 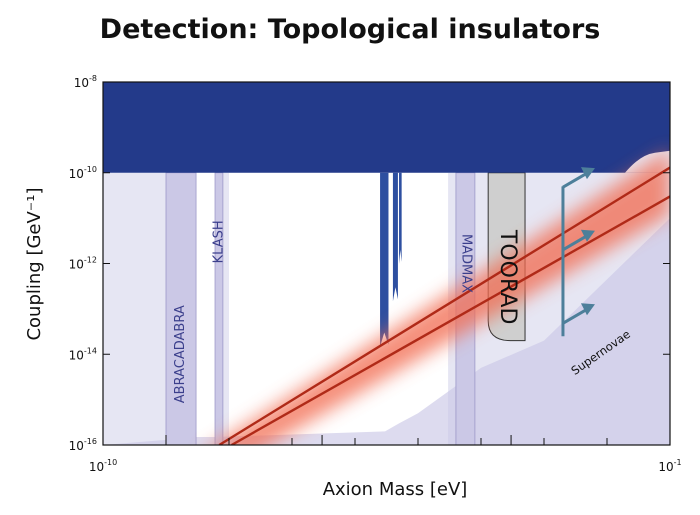 I want to click on chart-title: Detection: Topological insulators, so click(x=350, y=29).